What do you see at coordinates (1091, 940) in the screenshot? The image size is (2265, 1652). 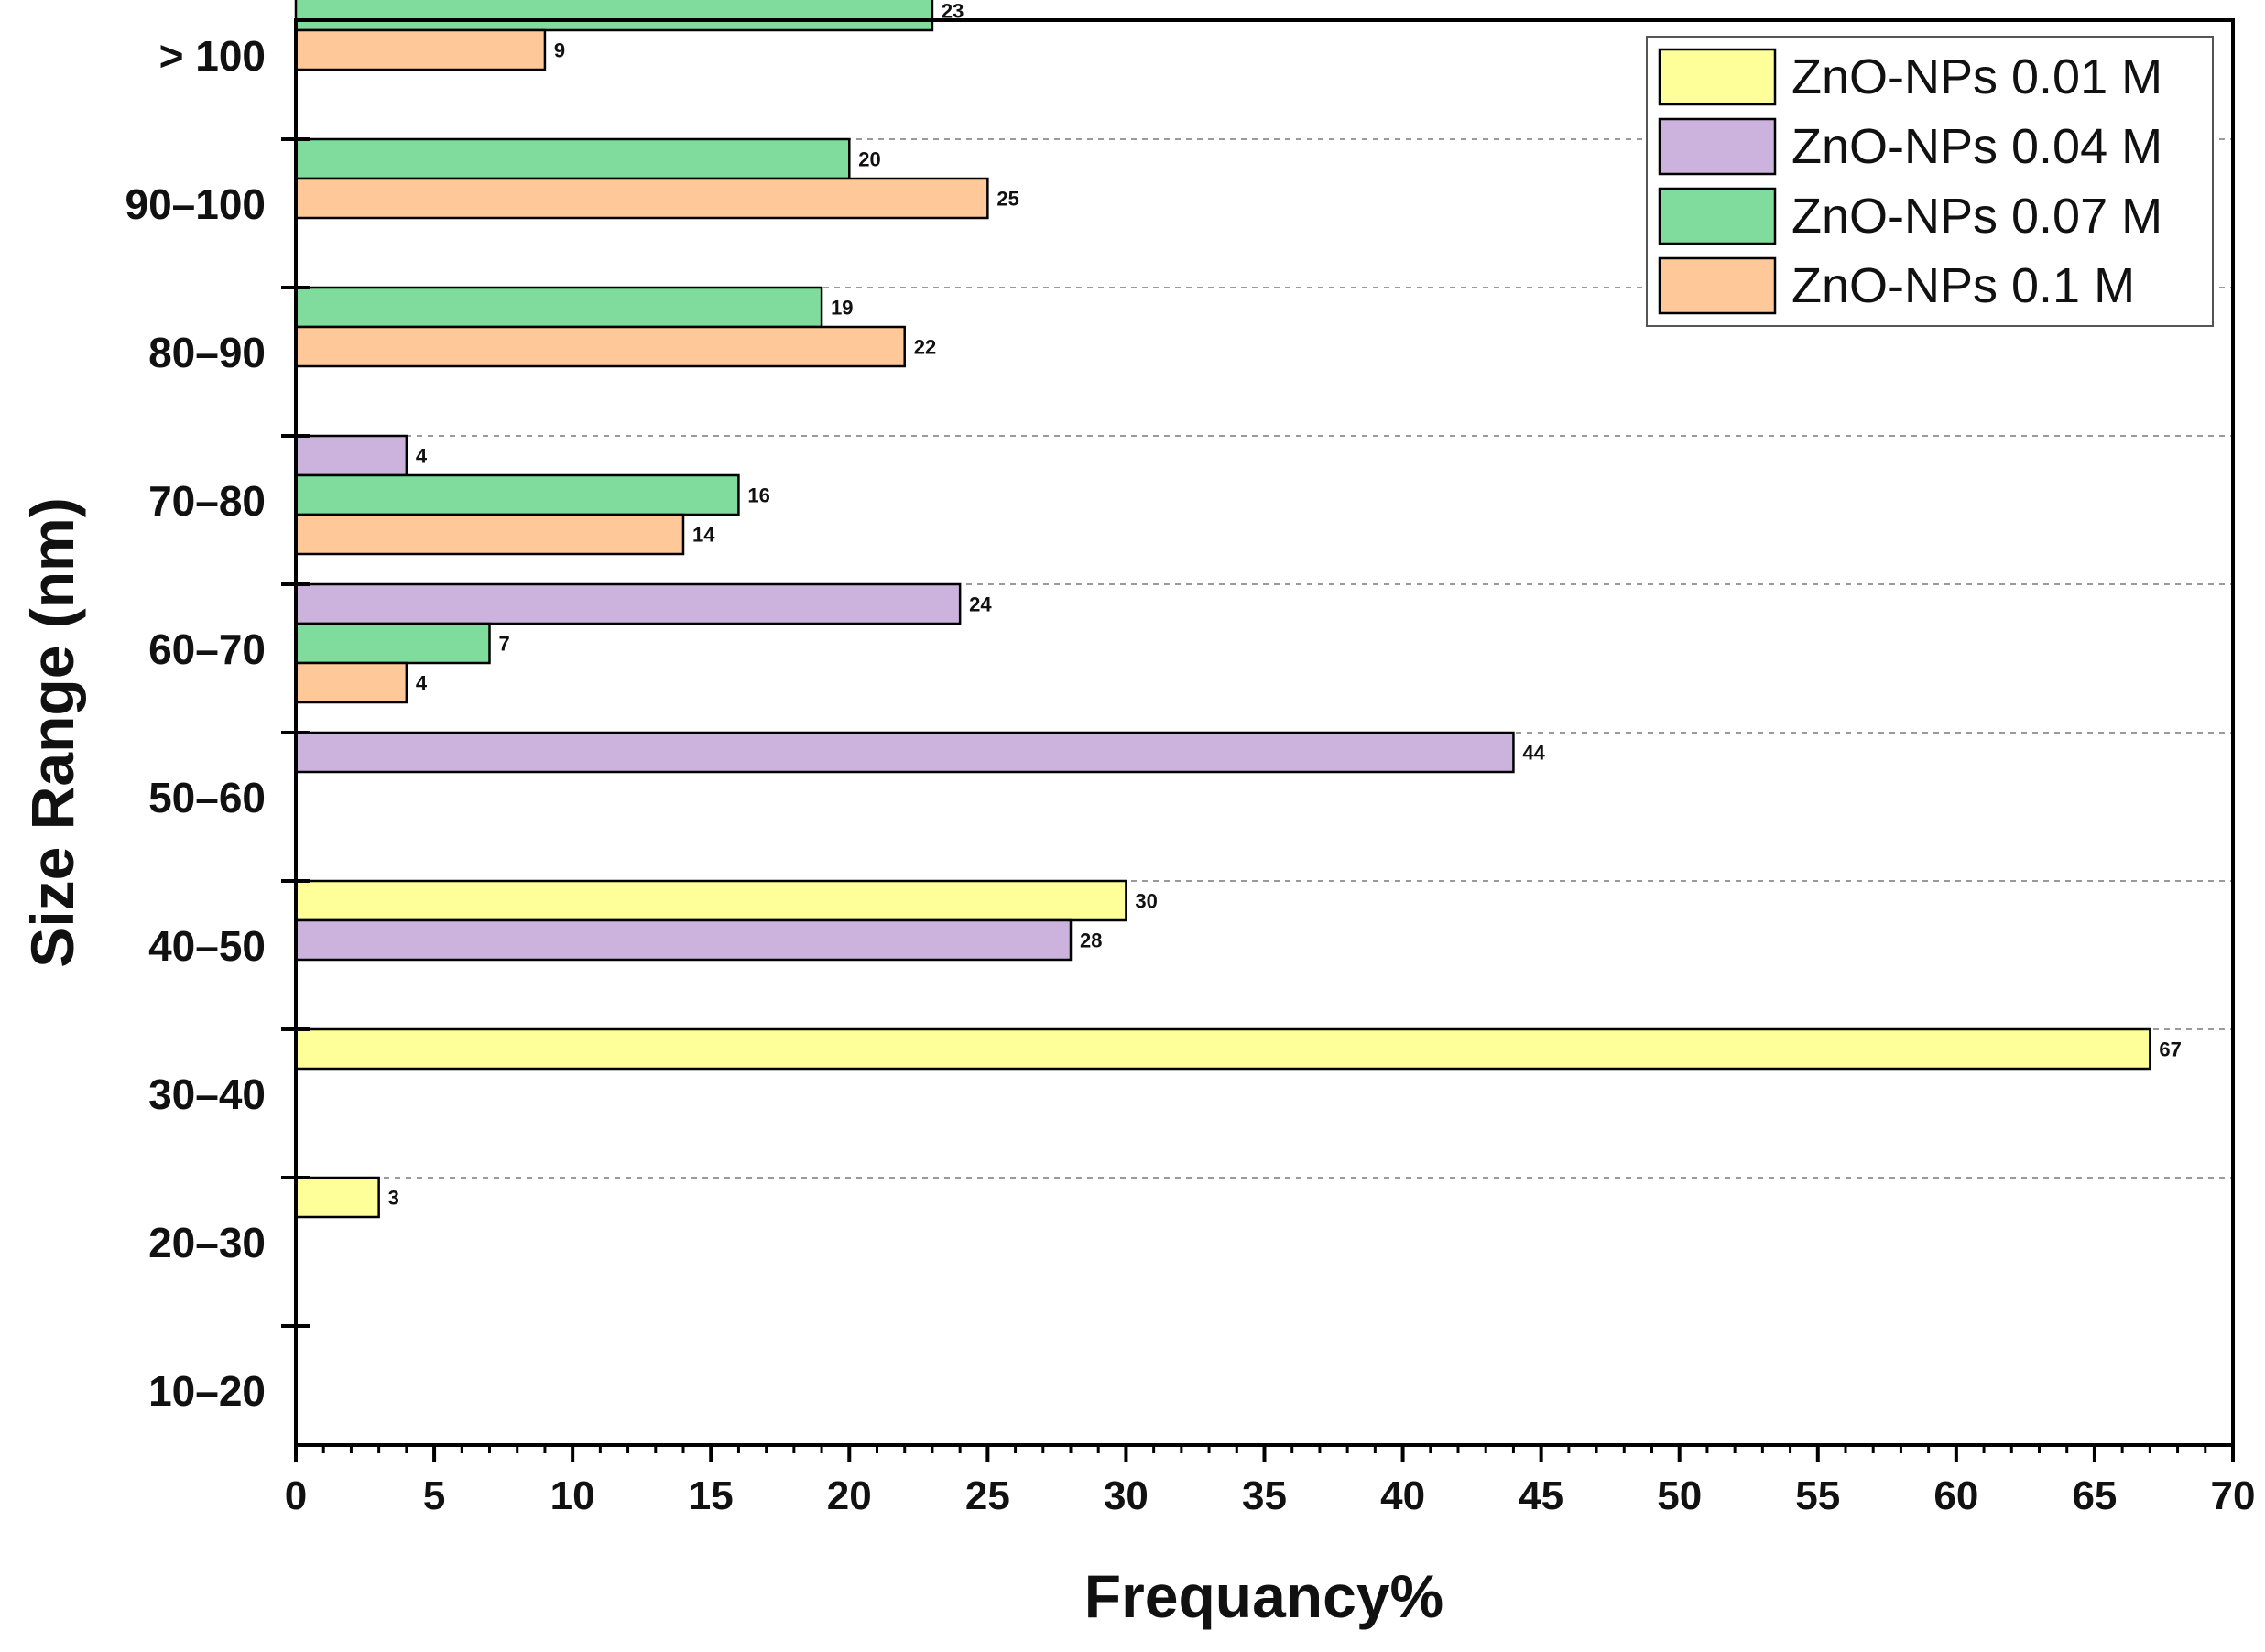 I see `bar-value-label: 28` at bounding box center [1091, 940].